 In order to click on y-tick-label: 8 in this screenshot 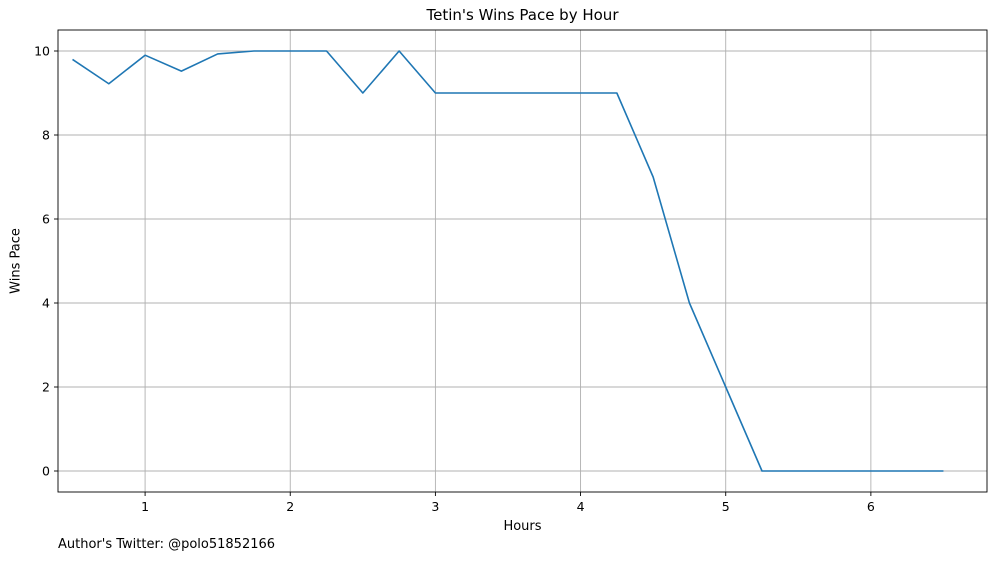, I will do `click(46, 135)`.